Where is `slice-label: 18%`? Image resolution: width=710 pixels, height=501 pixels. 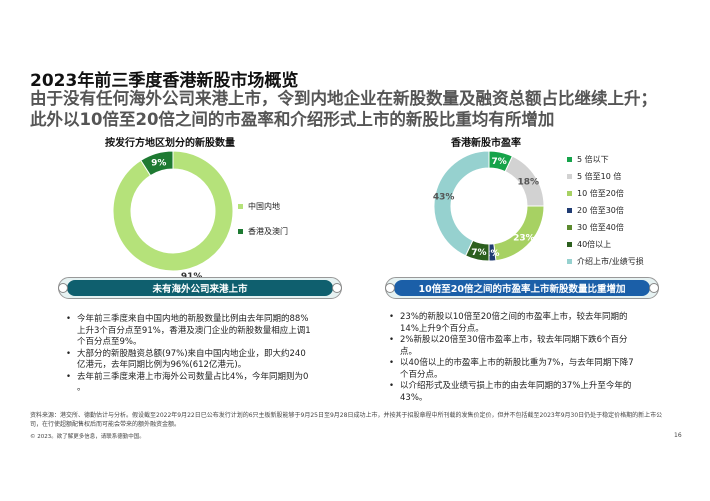
slice-label: 18% is located at coordinates (528, 183).